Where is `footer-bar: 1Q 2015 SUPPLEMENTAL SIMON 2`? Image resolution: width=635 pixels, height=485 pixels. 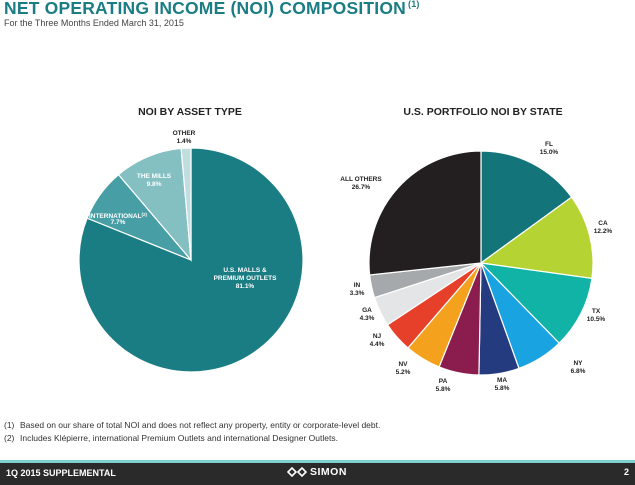
footer-bar: 1Q 2015 SUPPLEMENTAL SIMON 2 is located at coordinates (317, 472).